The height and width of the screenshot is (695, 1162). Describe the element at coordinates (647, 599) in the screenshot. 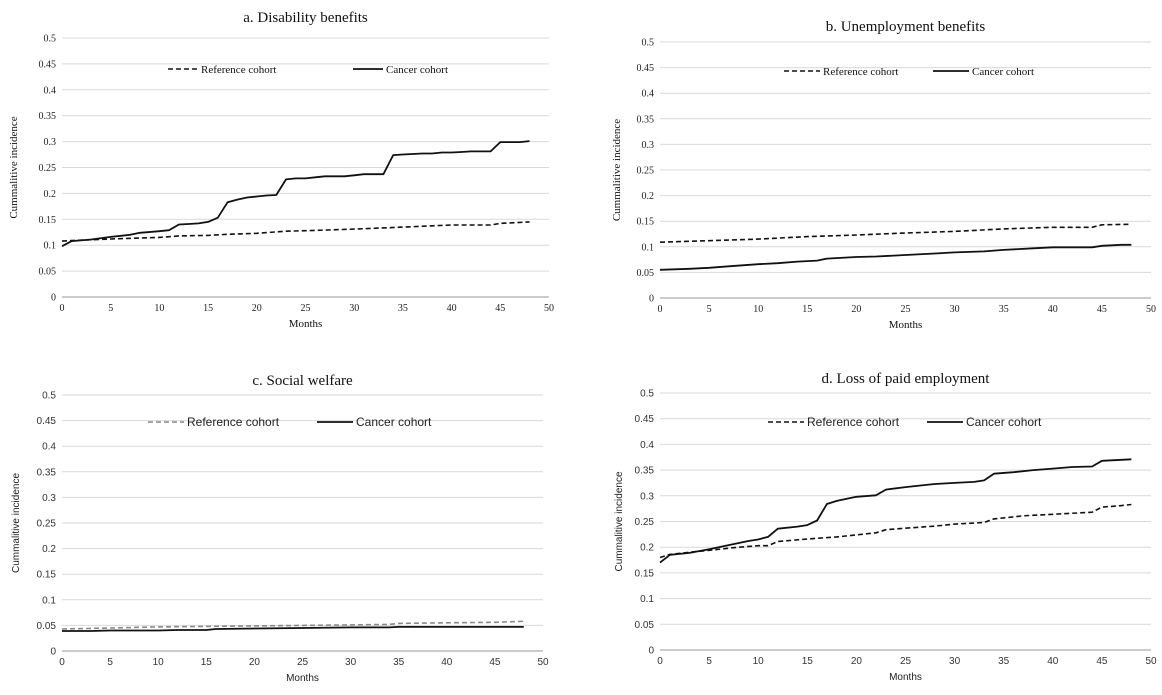

I see `y-tick-label-loss-of-employment-2: 0.1` at that location.